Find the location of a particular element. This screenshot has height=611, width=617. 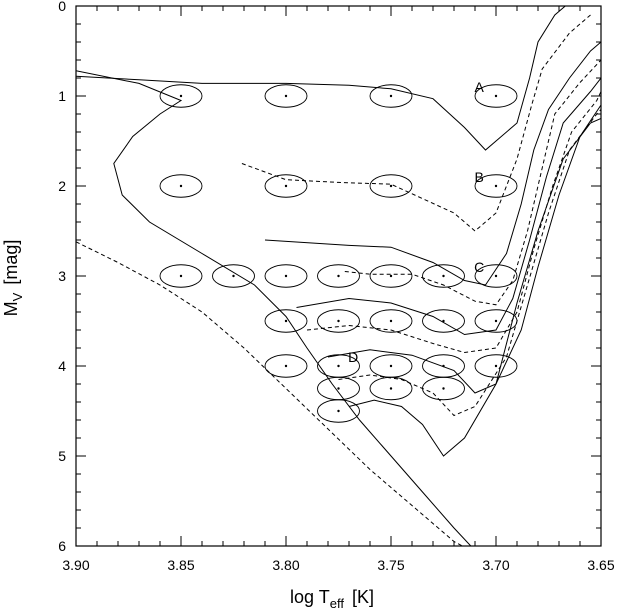

x-tick-label: 3.75 is located at coordinates (390, 565).